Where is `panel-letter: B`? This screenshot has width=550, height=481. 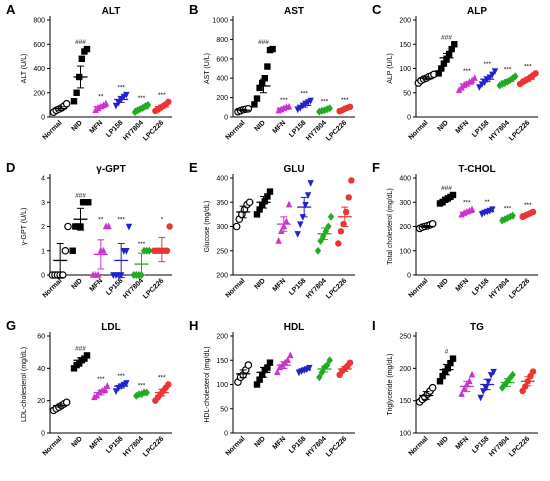
panel-letter: B is located at coordinates (193, 9).